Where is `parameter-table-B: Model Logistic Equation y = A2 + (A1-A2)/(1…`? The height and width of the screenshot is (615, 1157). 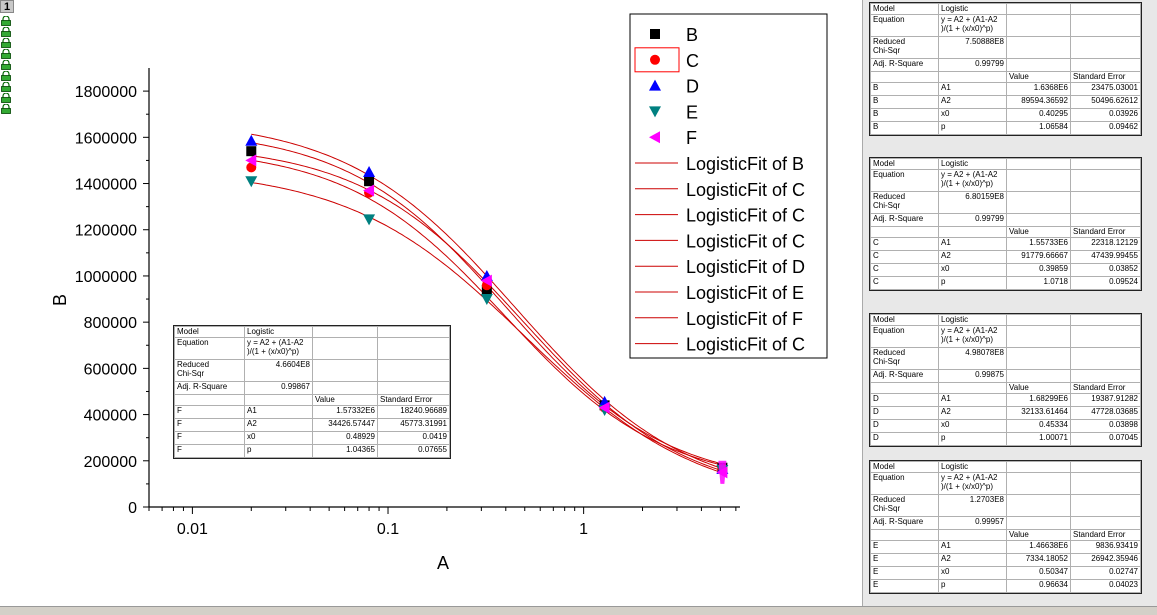 parameter-table-B: Model Logistic Equation y = A2 + (A1-A2)/(1… is located at coordinates (1005, 69).